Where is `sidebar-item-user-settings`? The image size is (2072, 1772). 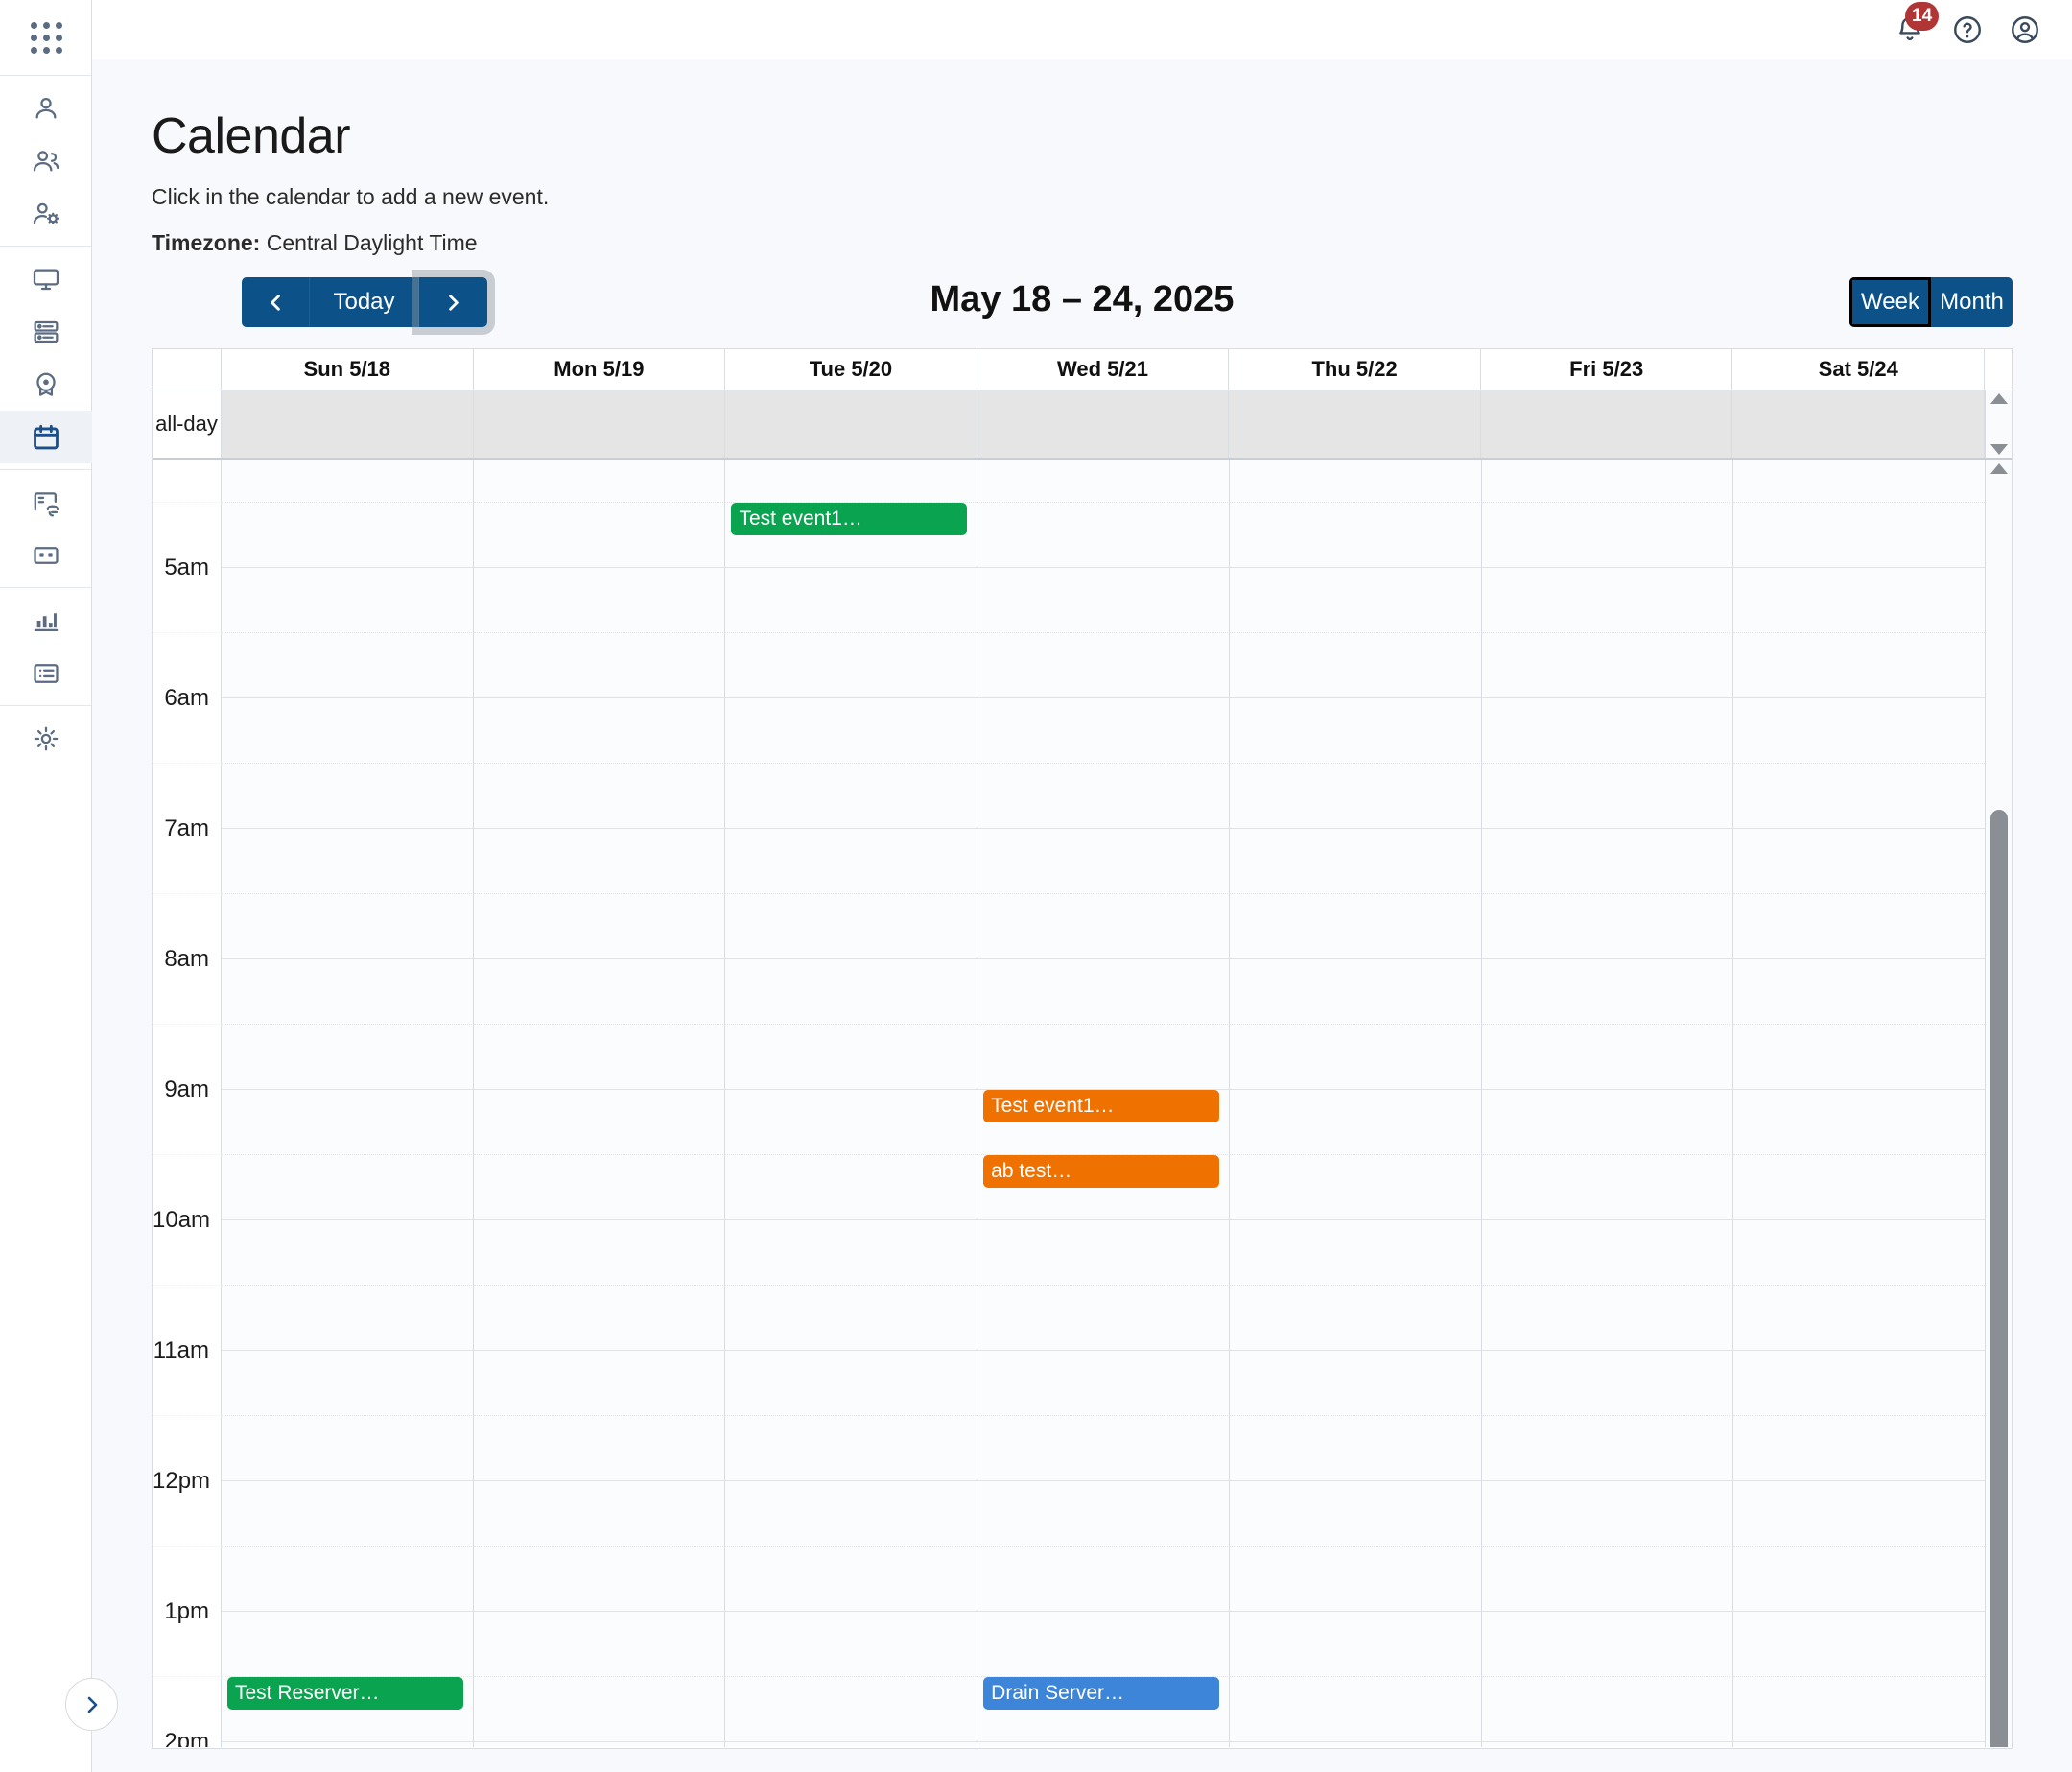 sidebar-item-user-settings is located at coordinates (46, 213).